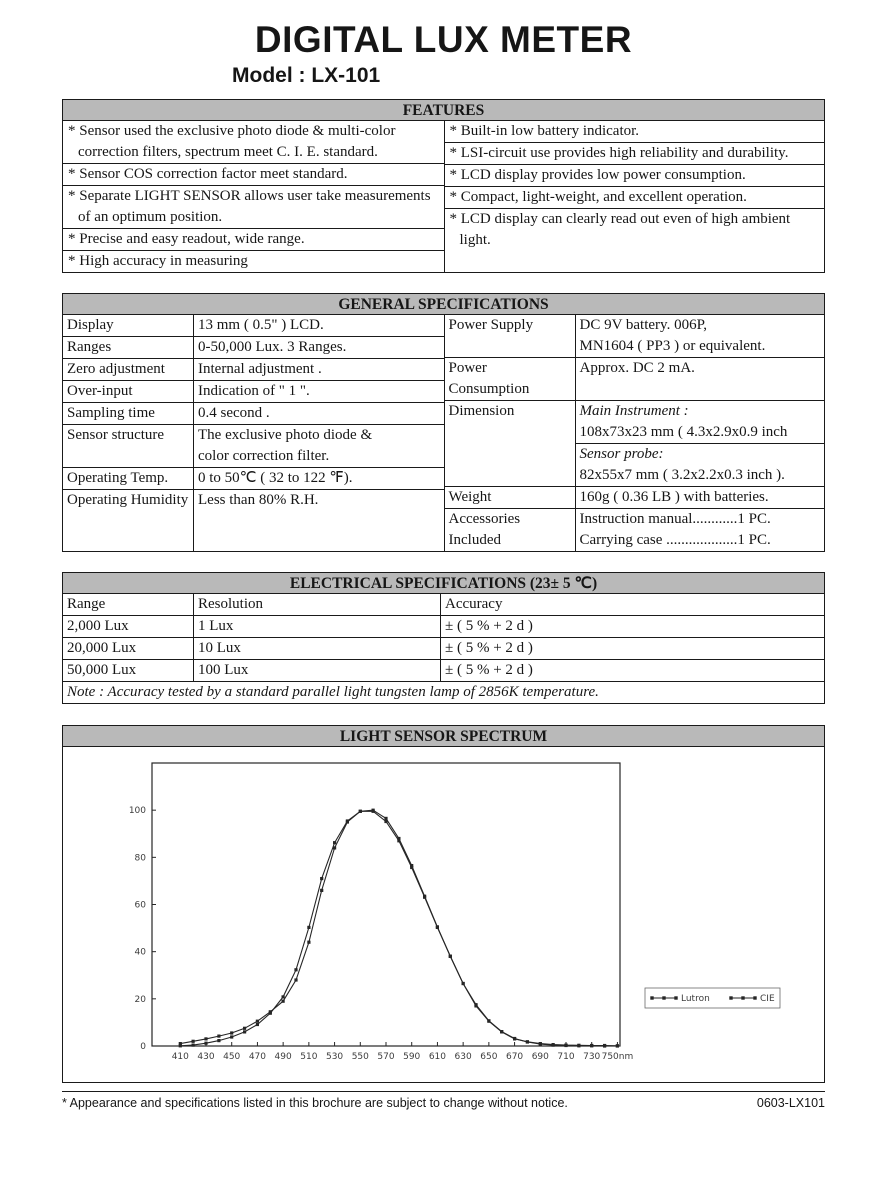 Image resolution: width=887 pixels, height=1186 pixels. What do you see at coordinates (317, 648) in the screenshot?
I see `resolution-cell: 10 Lux` at bounding box center [317, 648].